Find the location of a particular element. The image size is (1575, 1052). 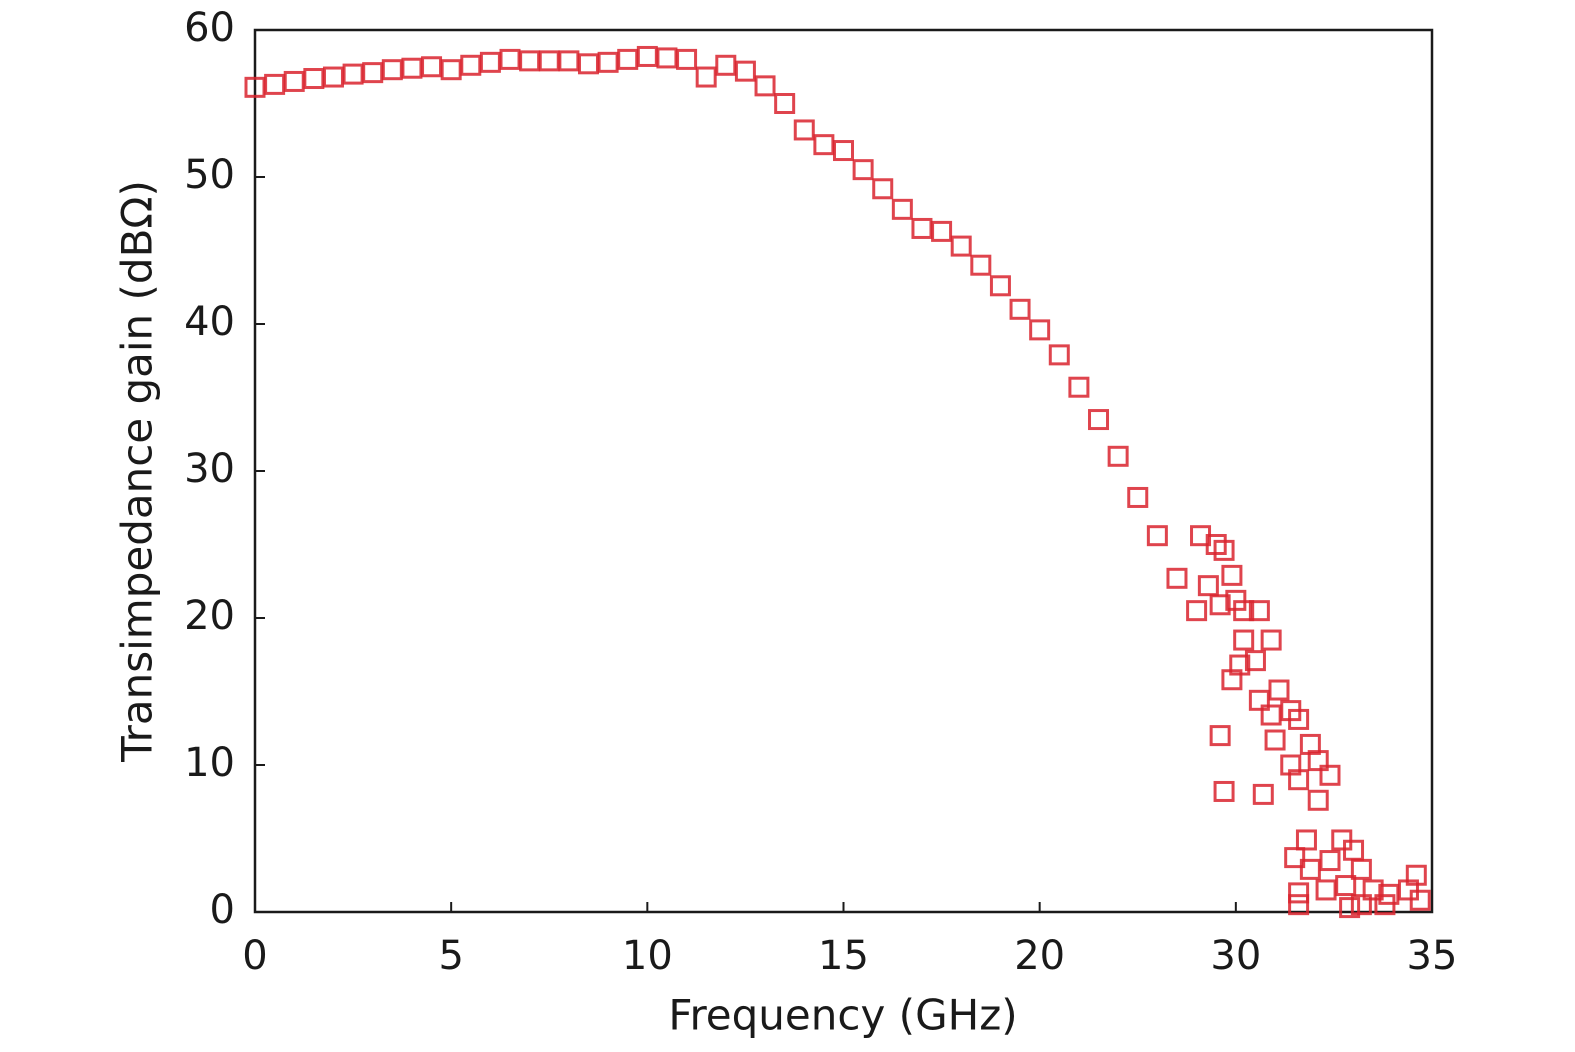

x-tick-label: 30 is located at coordinates (1235, 956).